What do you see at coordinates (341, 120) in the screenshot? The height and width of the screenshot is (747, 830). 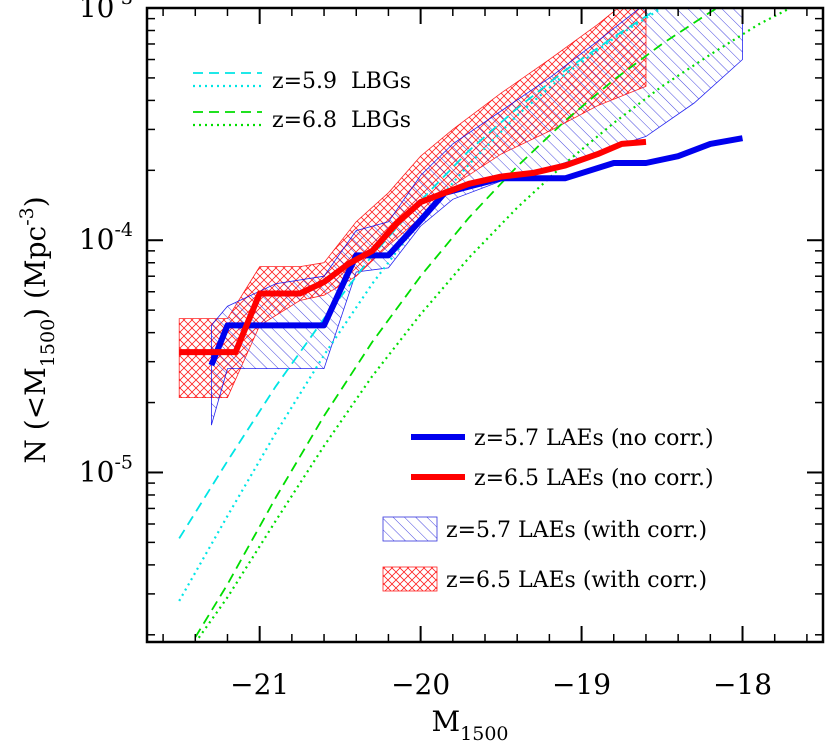 I see `legend-lbg68-label: z=6.8 LBGs` at bounding box center [341, 120].